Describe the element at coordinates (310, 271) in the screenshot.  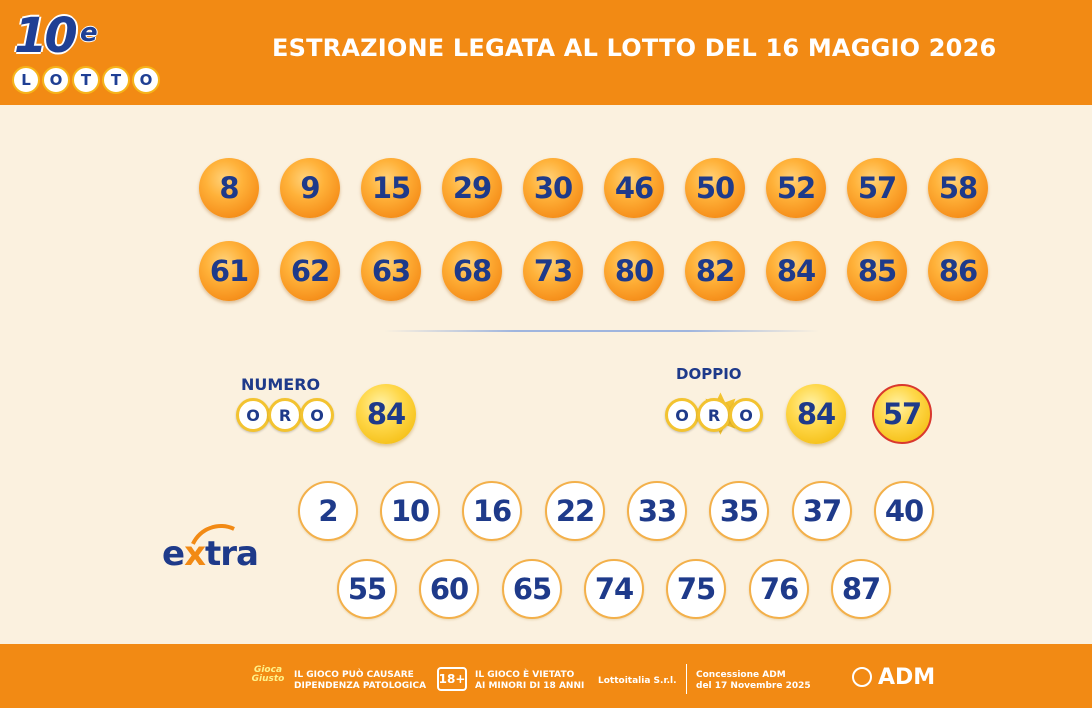
I see `winning-number-ball: 62` at that location.